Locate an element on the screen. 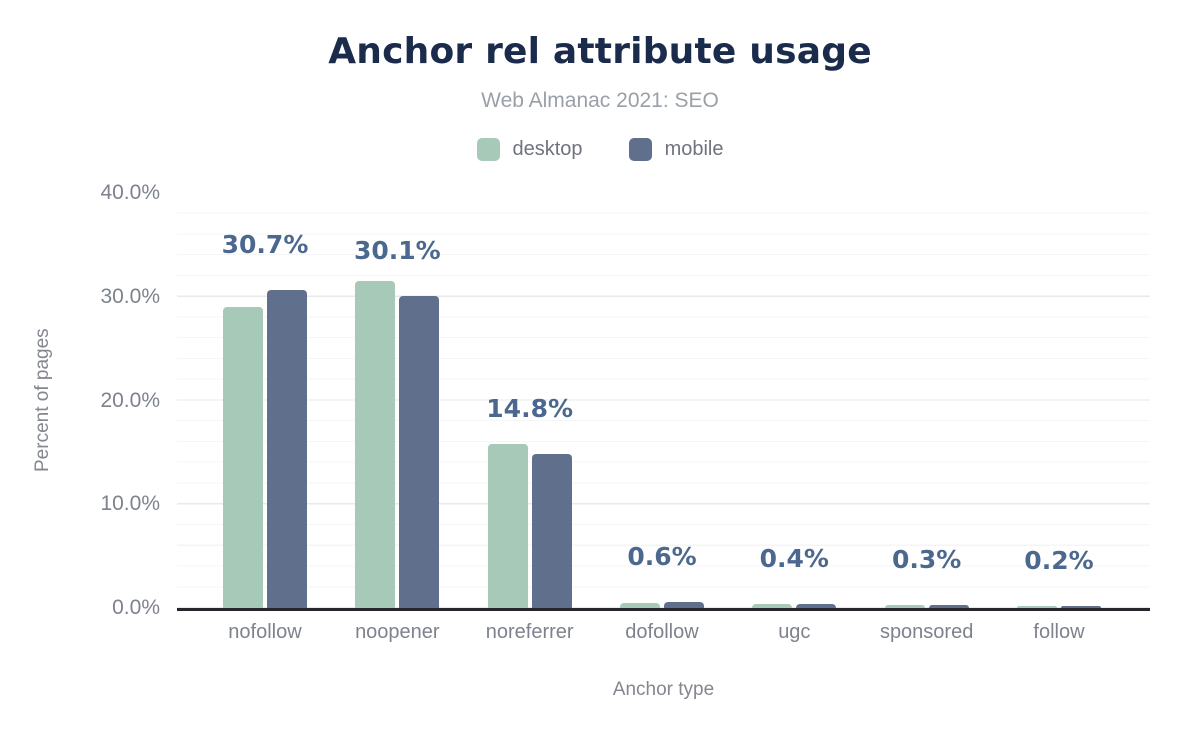 This screenshot has width=1200, height=742. legend-item-desktop: desktop is located at coordinates (529, 149).